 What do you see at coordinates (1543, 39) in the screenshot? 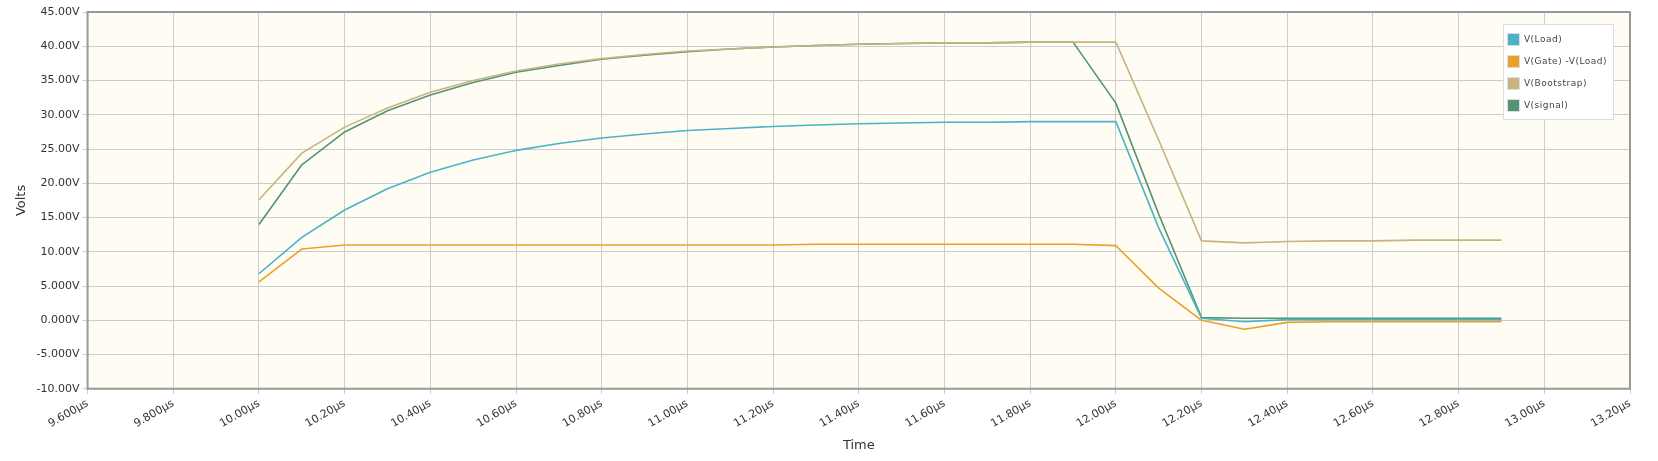
I see `legend-label: V(Load)` at bounding box center [1543, 39].